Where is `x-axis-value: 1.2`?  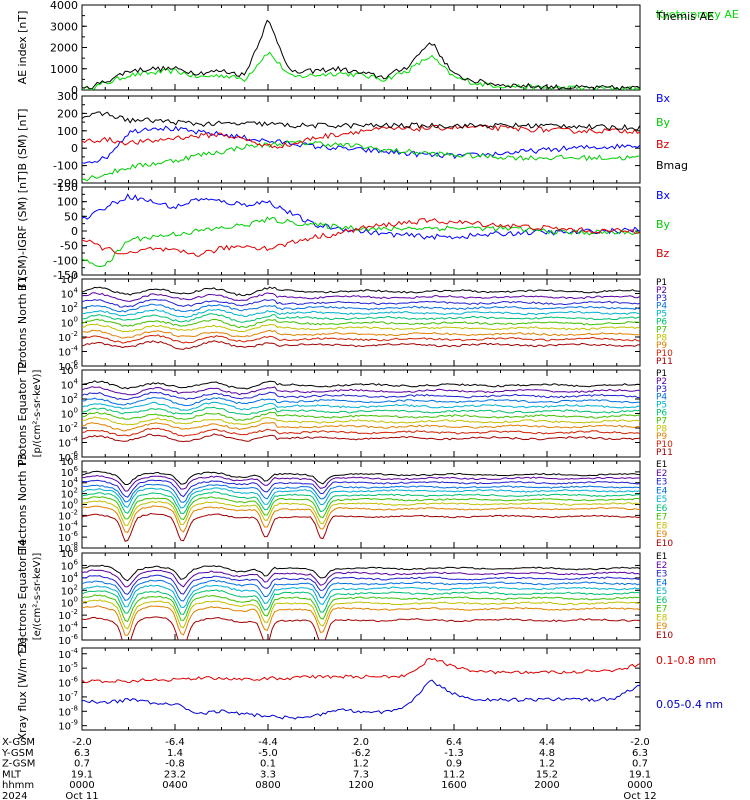
x-axis-value: 1.2 is located at coordinates (361, 764).